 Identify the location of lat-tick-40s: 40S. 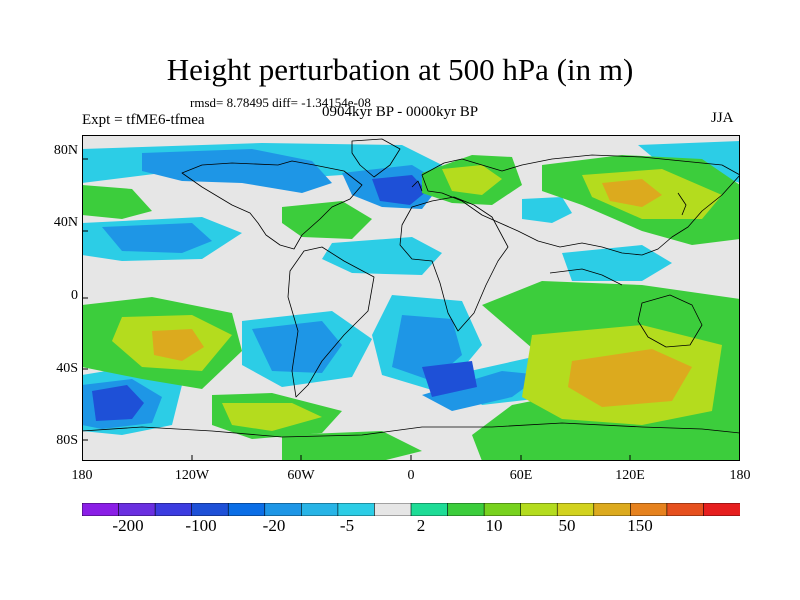
(67, 368).